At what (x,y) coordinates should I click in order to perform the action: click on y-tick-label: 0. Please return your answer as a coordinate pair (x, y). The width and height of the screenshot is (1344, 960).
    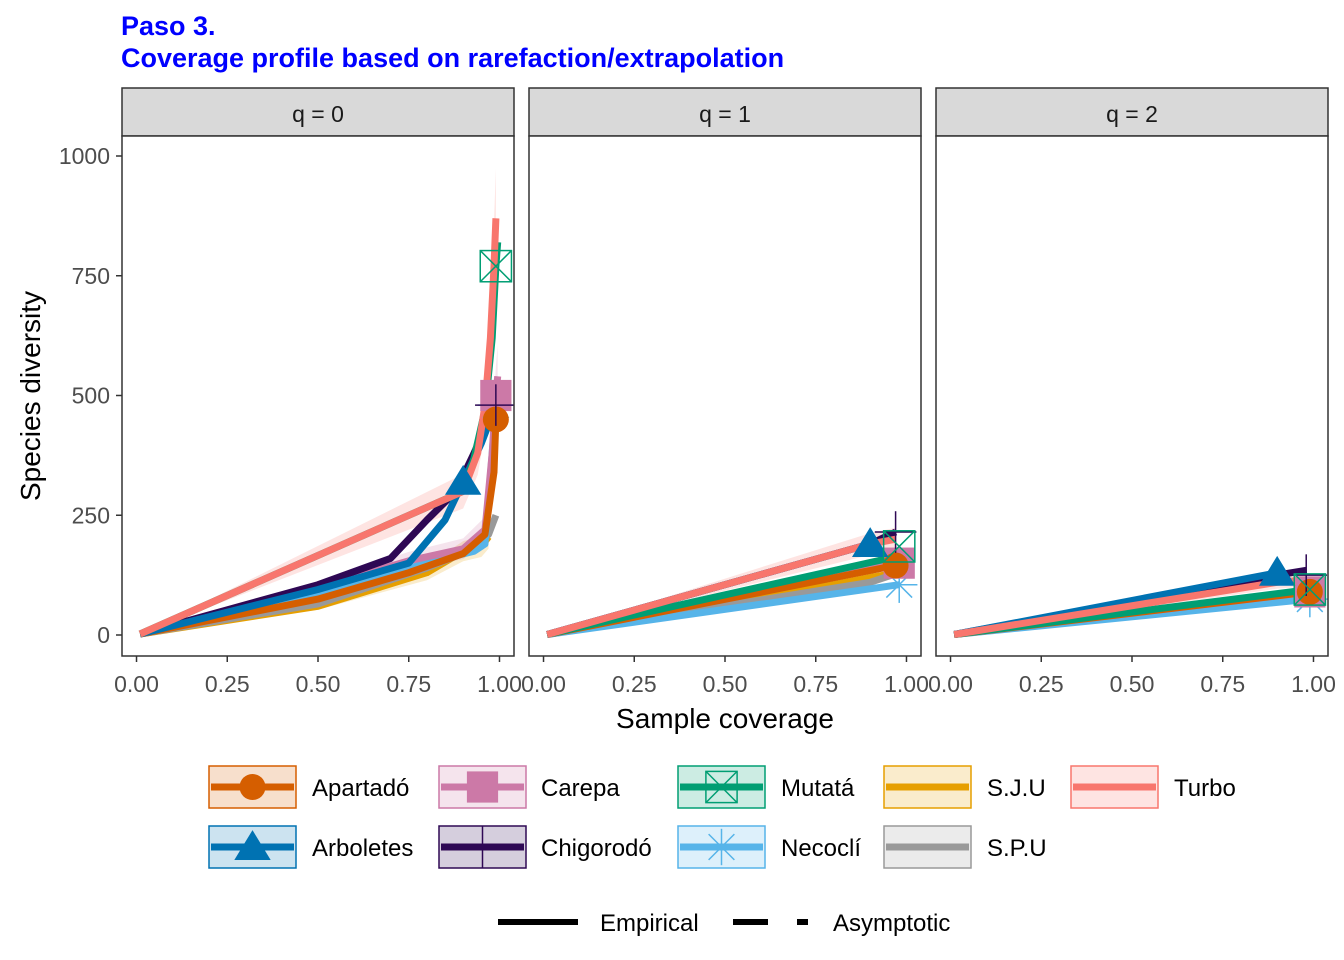
    Looking at the image, I should click on (103, 635).